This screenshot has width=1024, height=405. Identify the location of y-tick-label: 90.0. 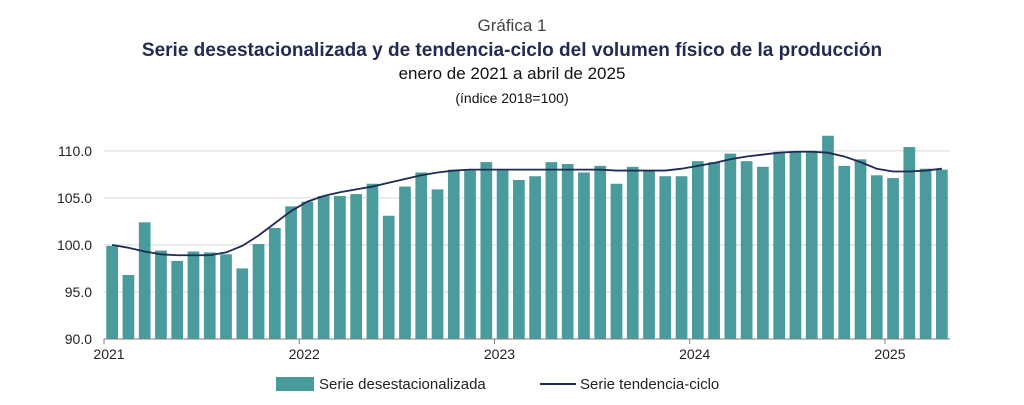
(78, 339).